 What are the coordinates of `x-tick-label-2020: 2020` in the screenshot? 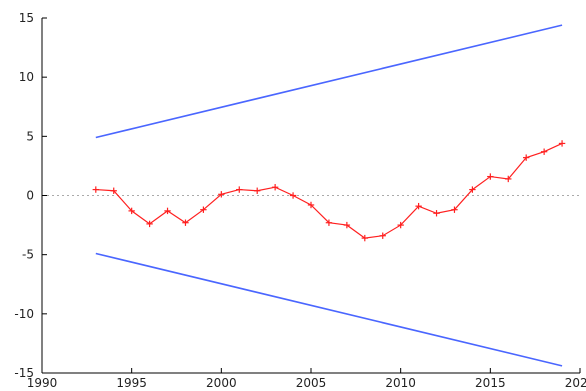 It's located at (575, 383).